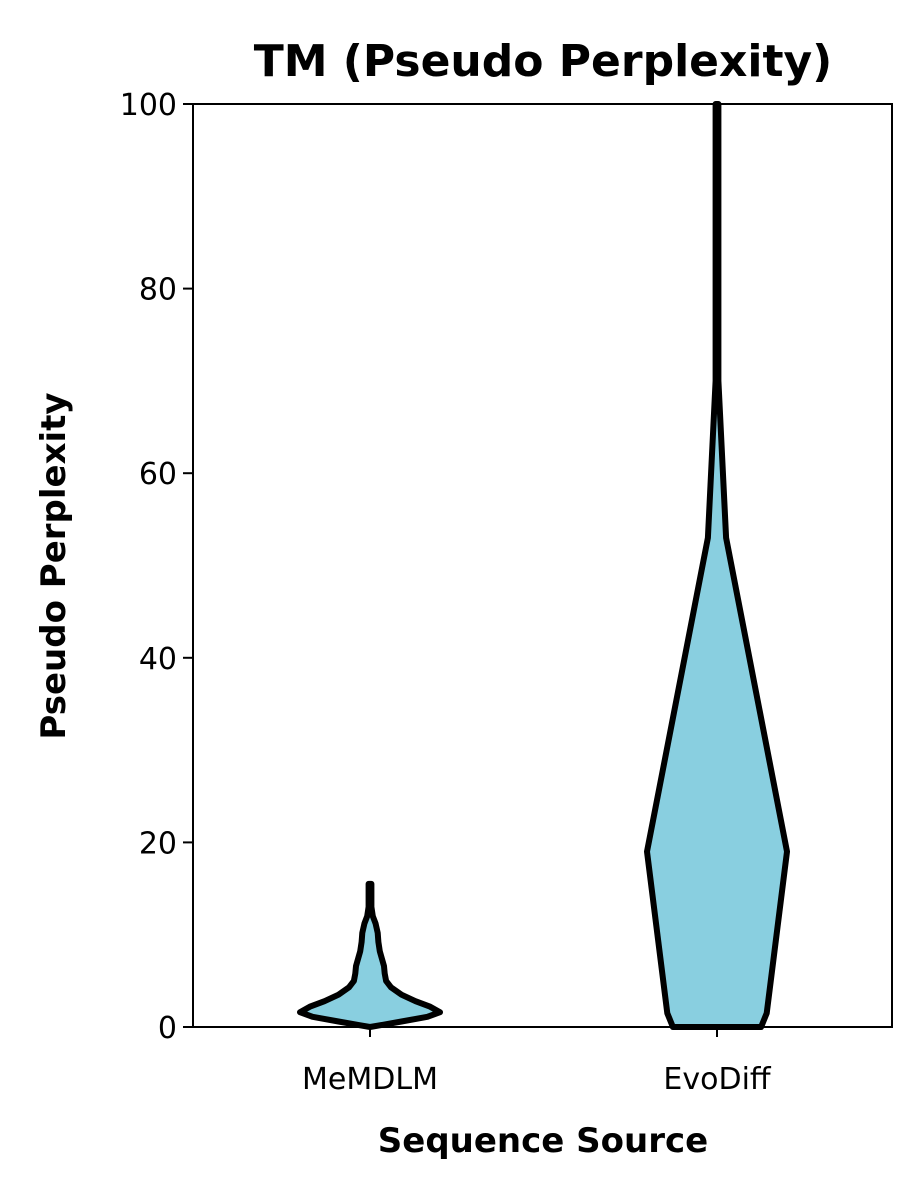 The image size is (923, 1193). Describe the element at coordinates (537, 1062) in the screenshot. I see `x-axis: MeMDLM EvoDiff` at that location.